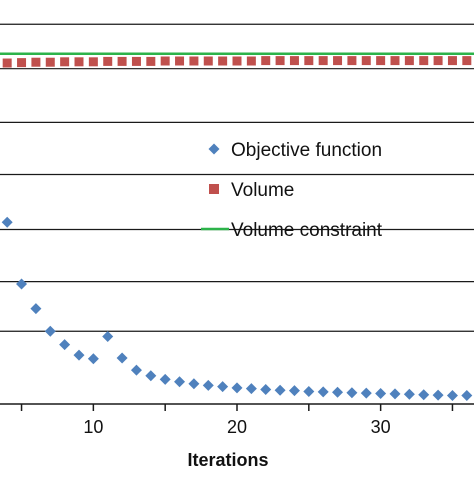 The height and width of the screenshot is (479, 474). I want to click on legend-label-0: Objective function, so click(306, 150).